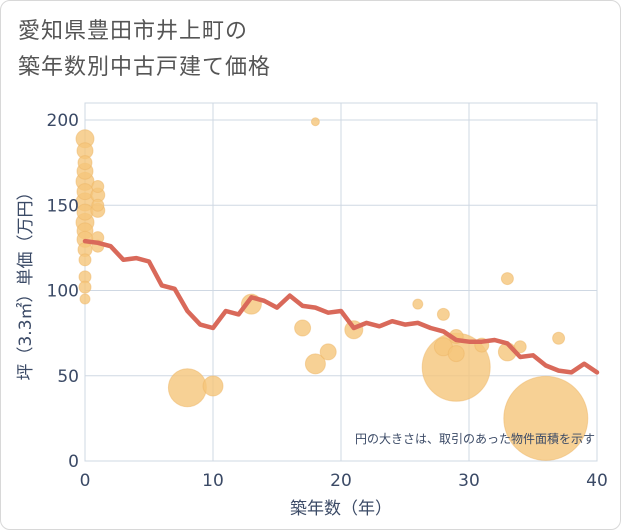 Image resolution: width=621 pixels, height=530 pixels. What do you see at coordinates (63, 121) in the screenshot?
I see `y-tick-label: 200` at bounding box center [63, 121].